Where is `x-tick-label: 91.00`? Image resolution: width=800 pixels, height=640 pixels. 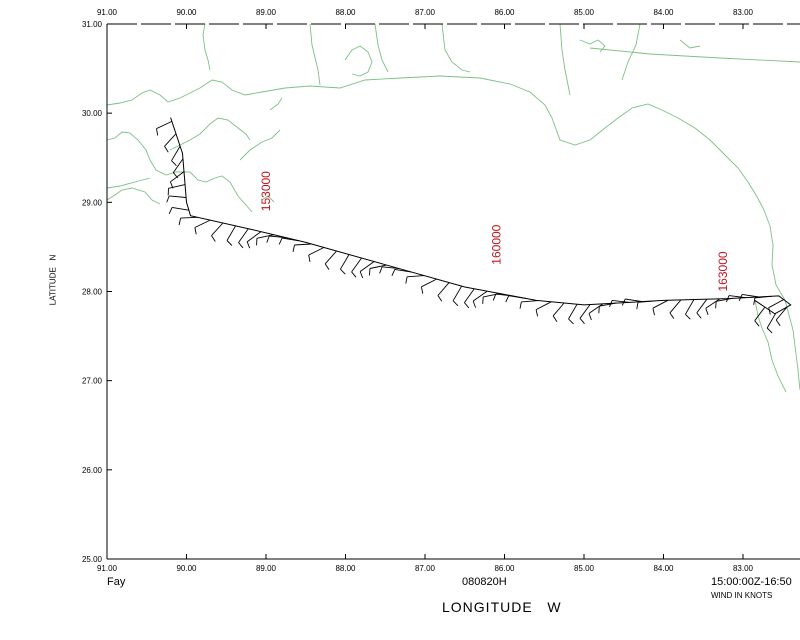 x-tick-label: 91.00 is located at coordinates (107, 568).